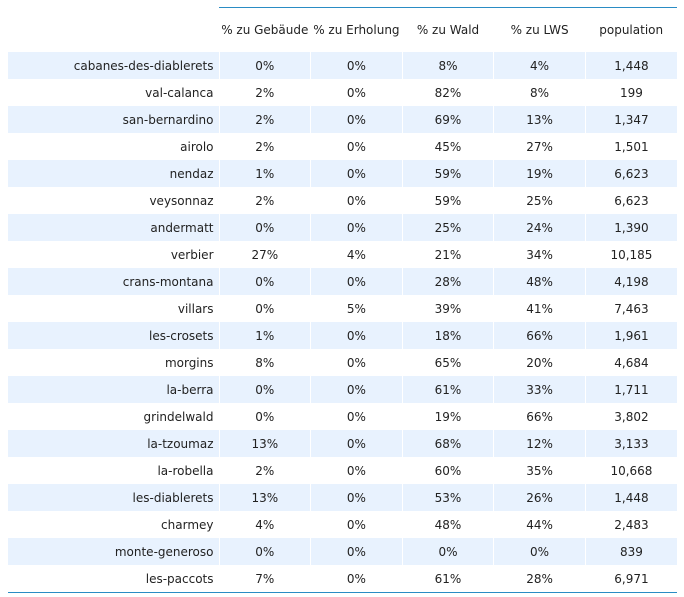 The height and width of the screenshot is (597, 684). I want to click on cell-population: 3,802, so click(630, 416).